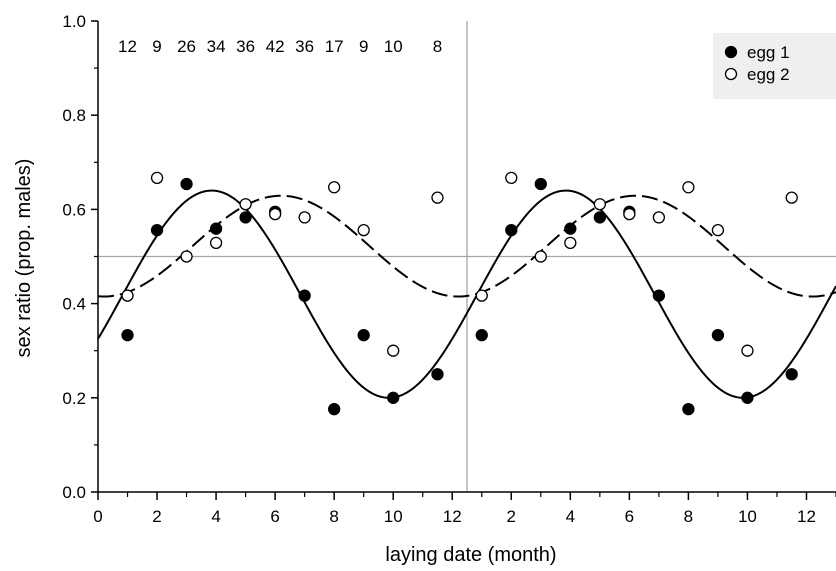  What do you see at coordinates (731, 74) in the screenshot?
I see `legend-marker-egg2` at bounding box center [731, 74].